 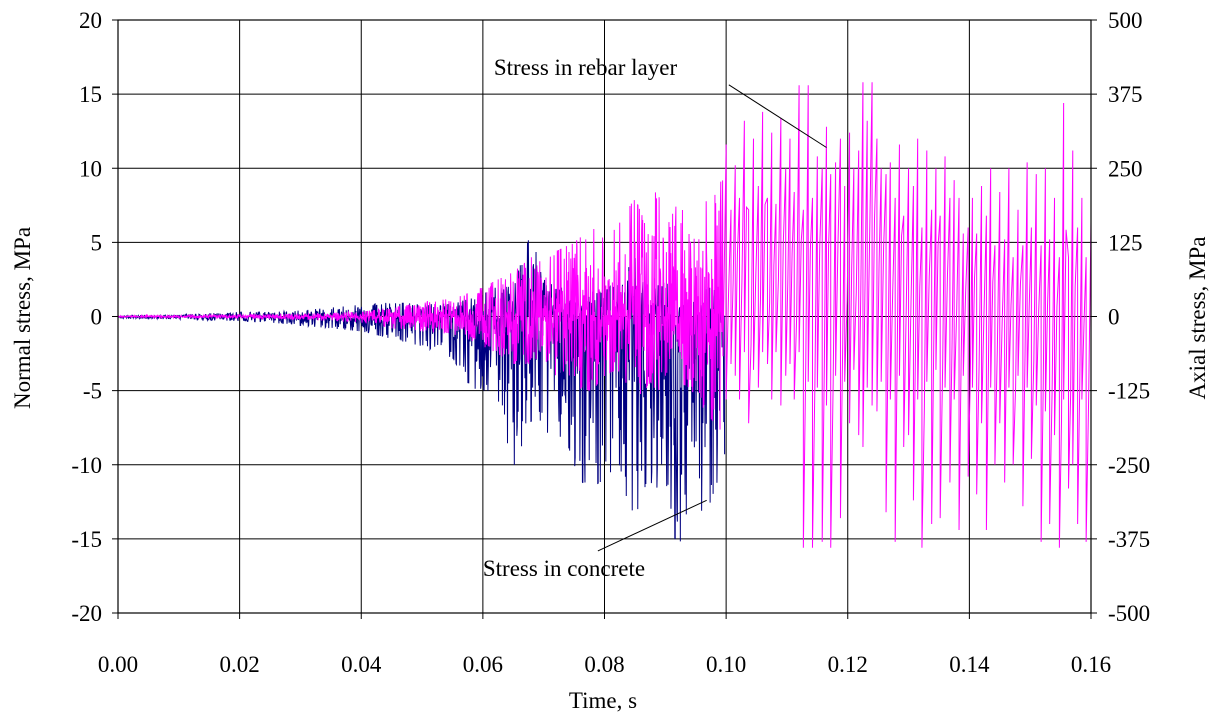 What do you see at coordinates (1125, 242) in the screenshot?
I see `y2-tick-label: 125` at bounding box center [1125, 242].